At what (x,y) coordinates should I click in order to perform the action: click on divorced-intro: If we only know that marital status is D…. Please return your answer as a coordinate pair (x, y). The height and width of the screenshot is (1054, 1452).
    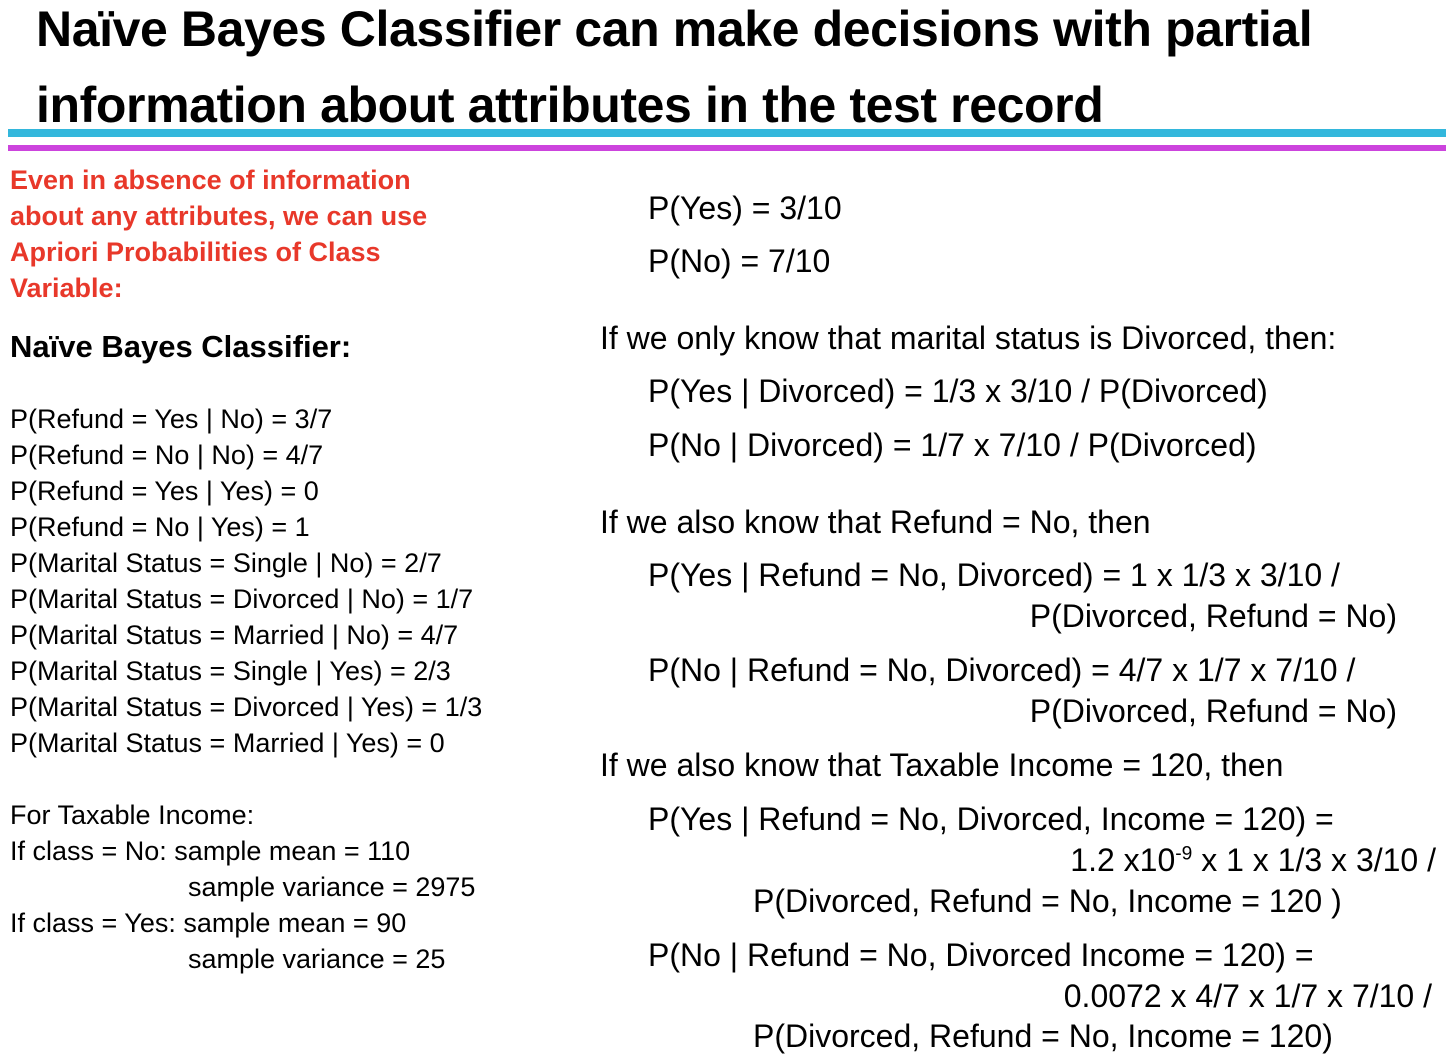
    Looking at the image, I should click on (968, 338).